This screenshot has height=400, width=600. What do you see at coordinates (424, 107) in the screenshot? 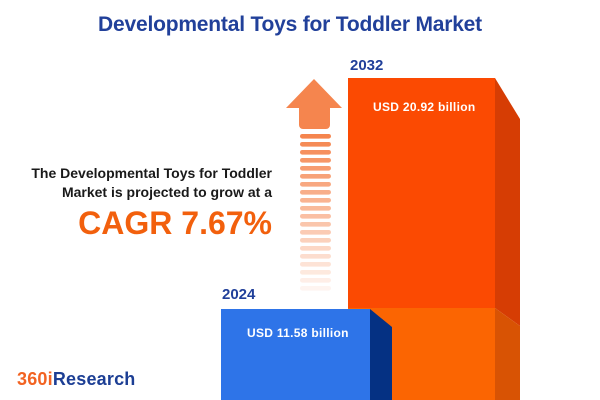
I see `bar-2032-value-label: USD 20.92 billion` at bounding box center [424, 107].